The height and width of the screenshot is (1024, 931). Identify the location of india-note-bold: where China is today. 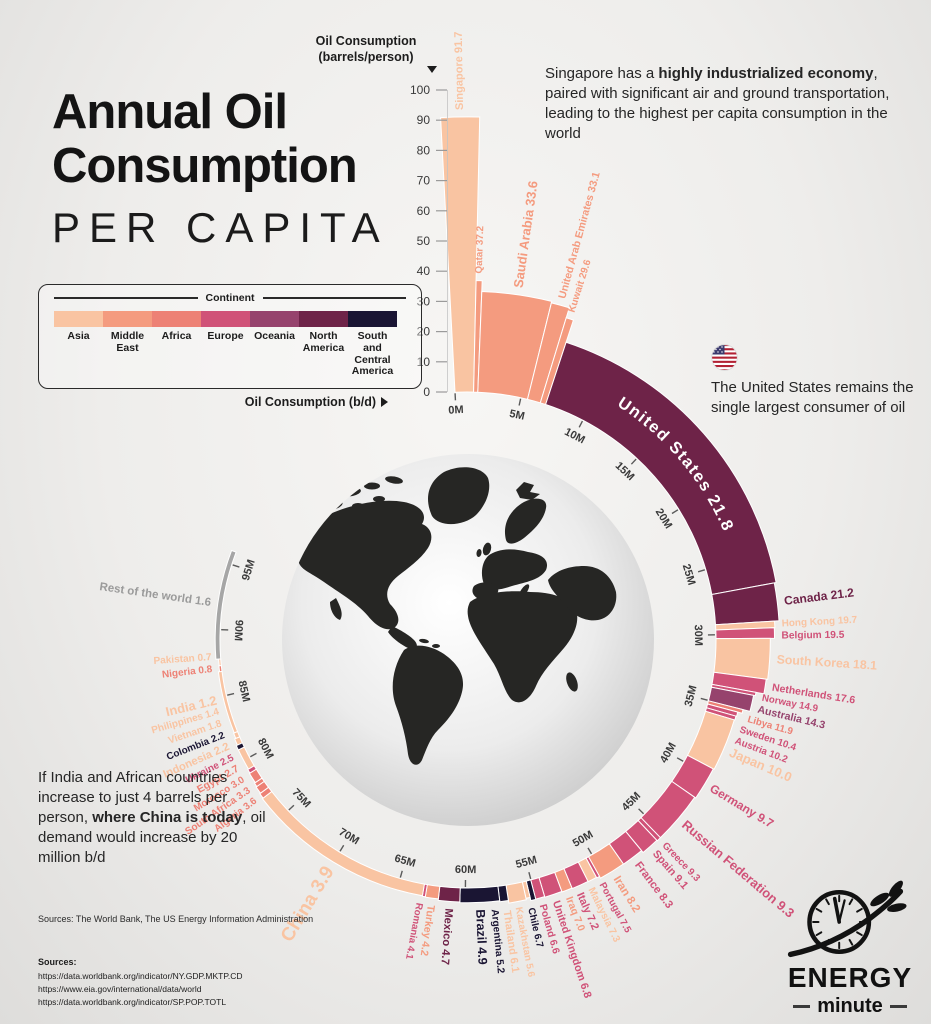
(167, 817).